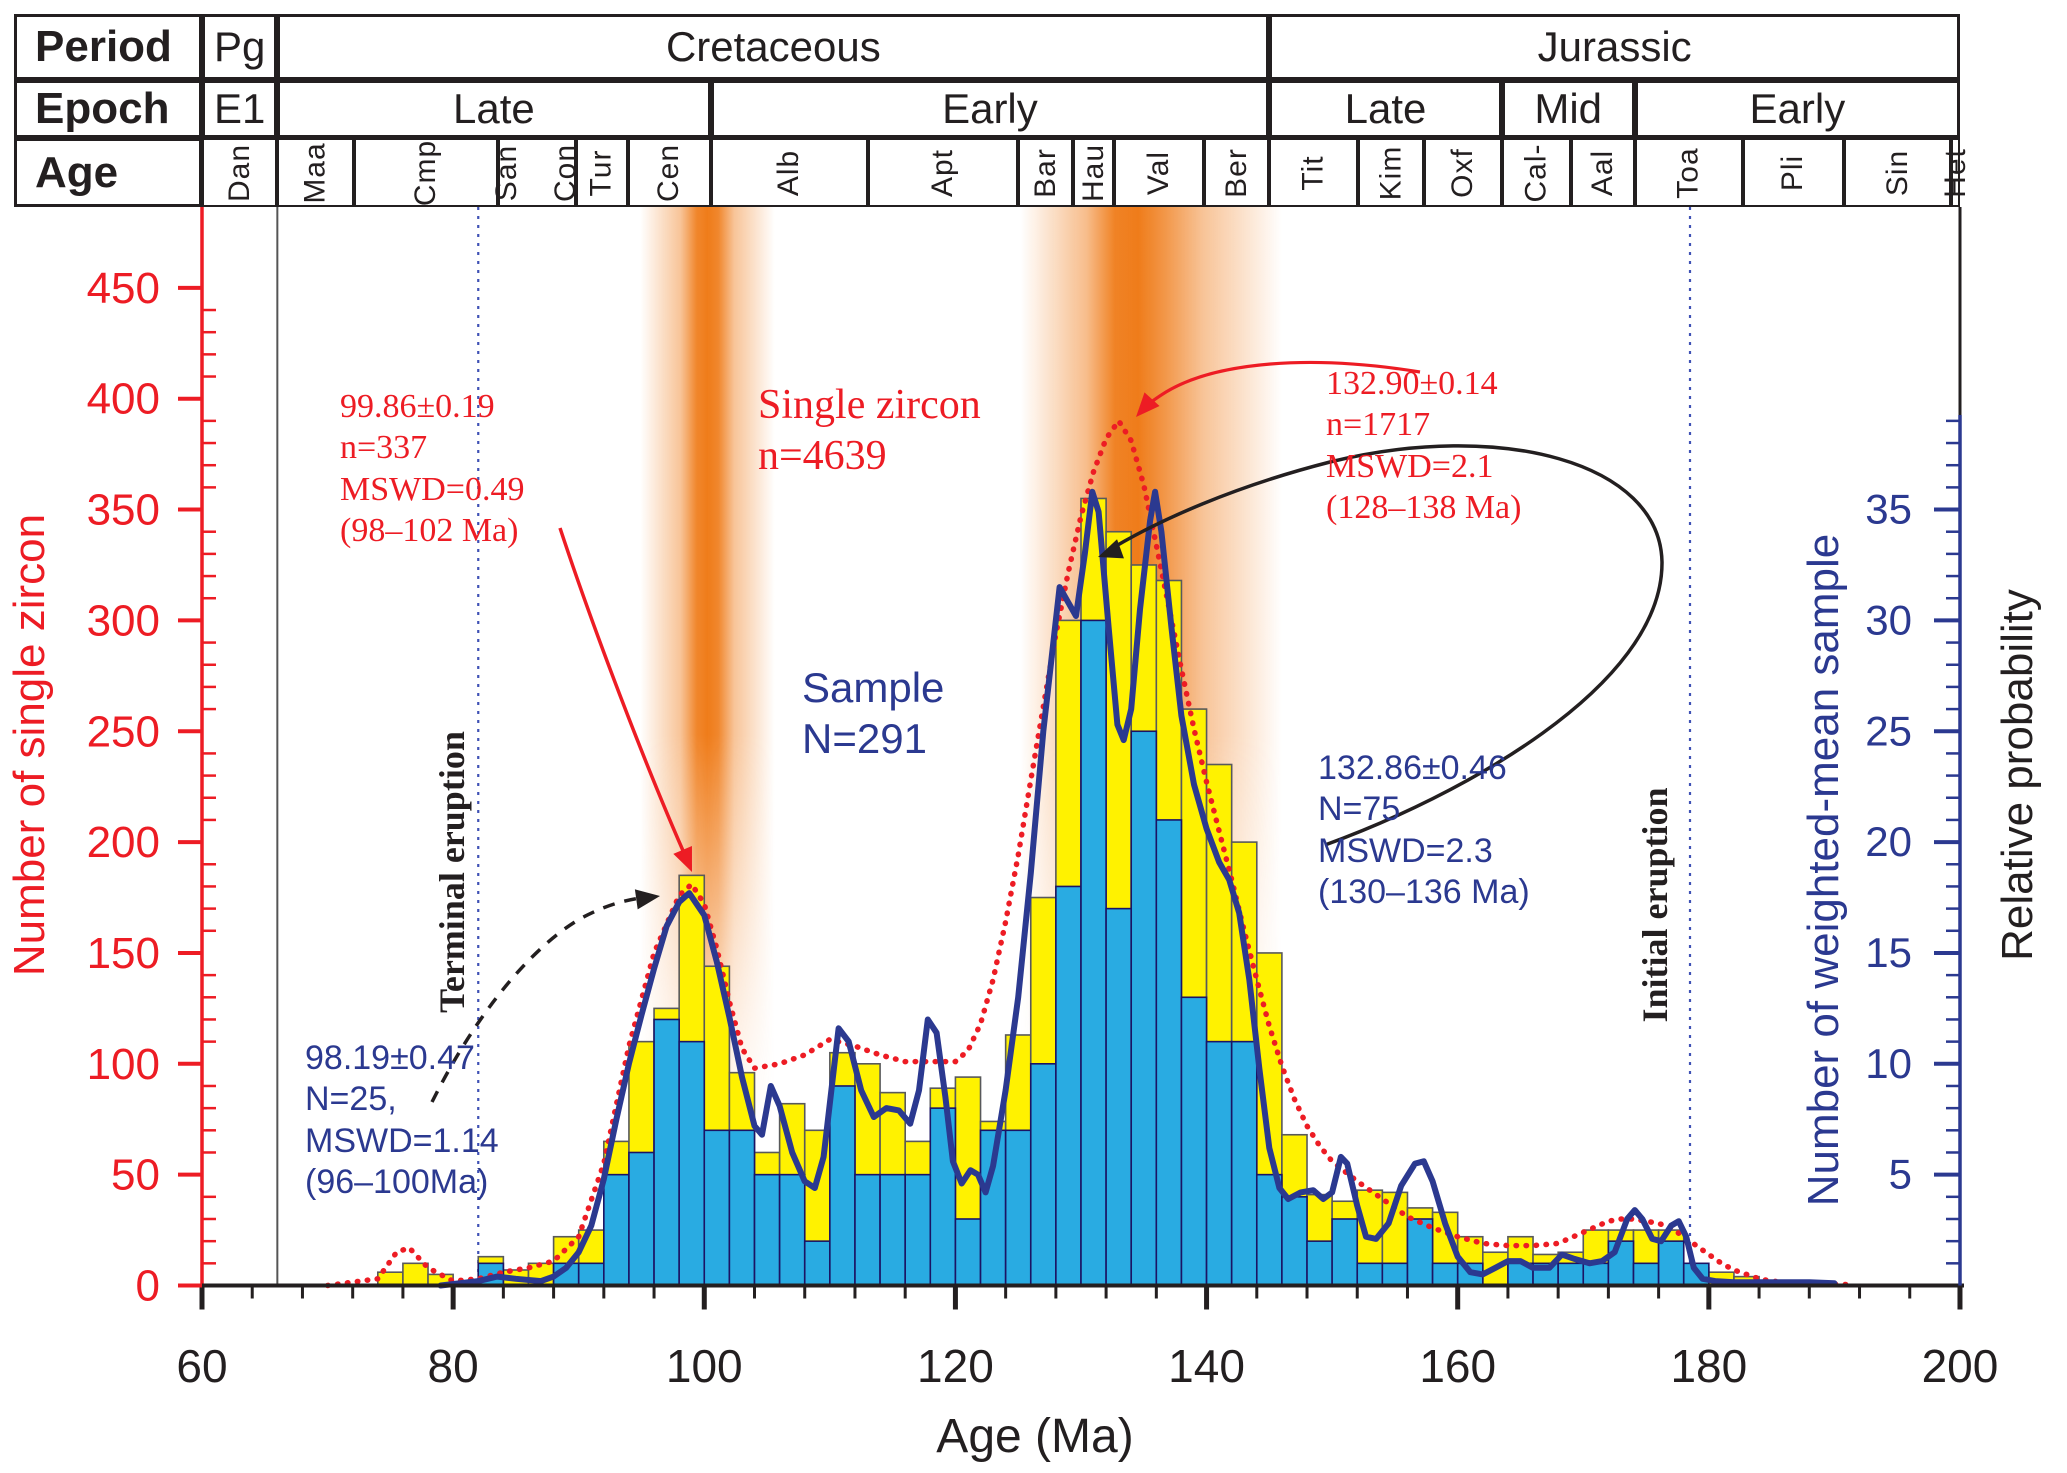 The height and width of the screenshot is (1473, 2067). I want to click on y-left-tick-label: 250, so click(123, 731).